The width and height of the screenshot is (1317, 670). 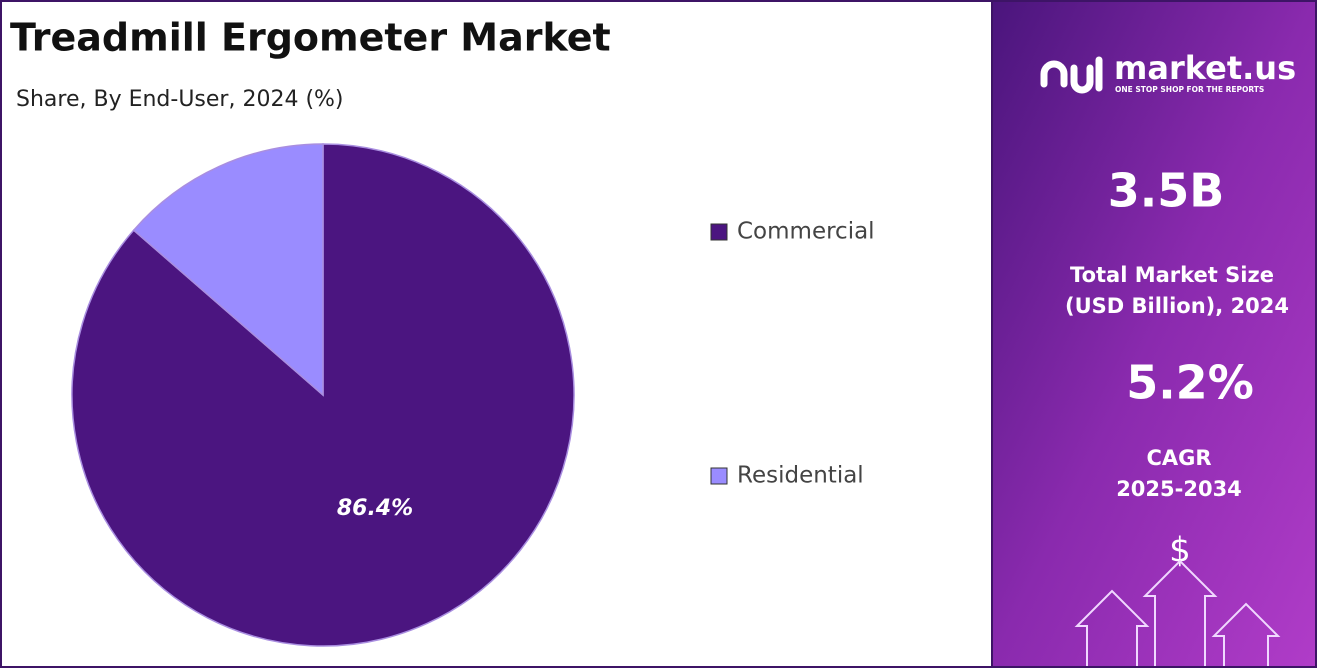 I want to click on arrows-decoration, so click(x=1177, y=612).